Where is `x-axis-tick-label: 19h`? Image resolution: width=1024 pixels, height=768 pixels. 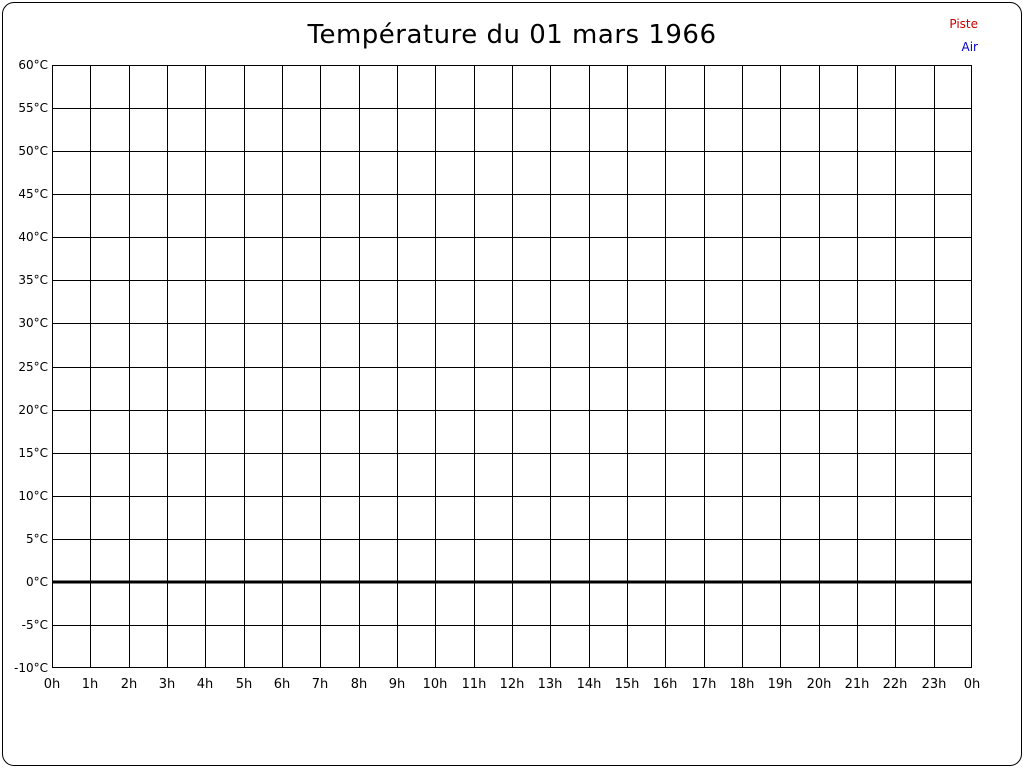
x-axis-tick-label: 19h is located at coordinates (780, 684).